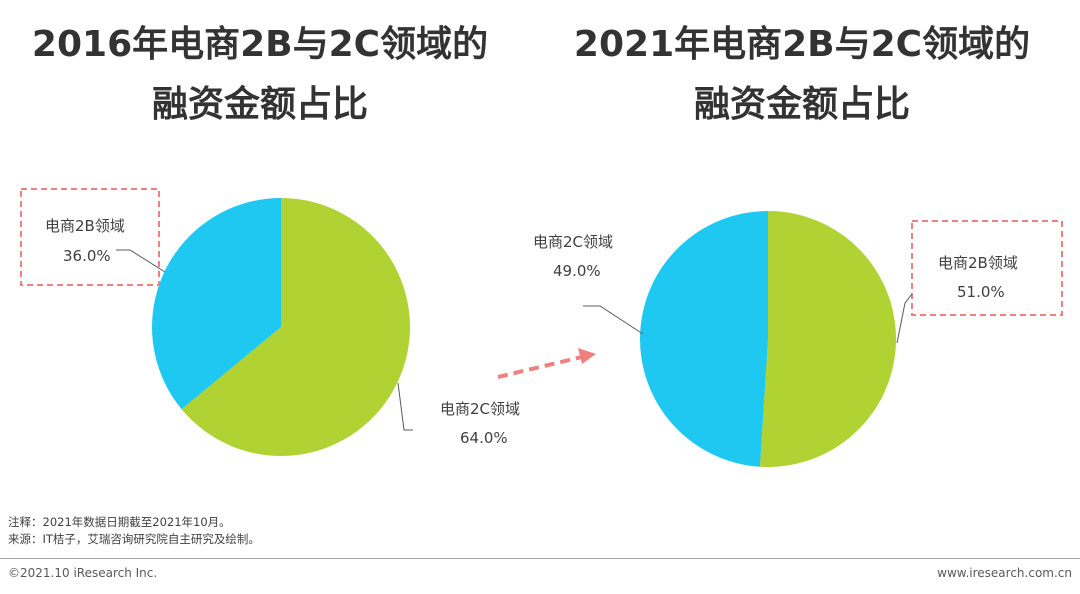  What do you see at coordinates (802, 44) in the screenshot?
I see `chart-title-2021-line1: 2021年电商2B与2C领域的` at bounding box center [802, 44].